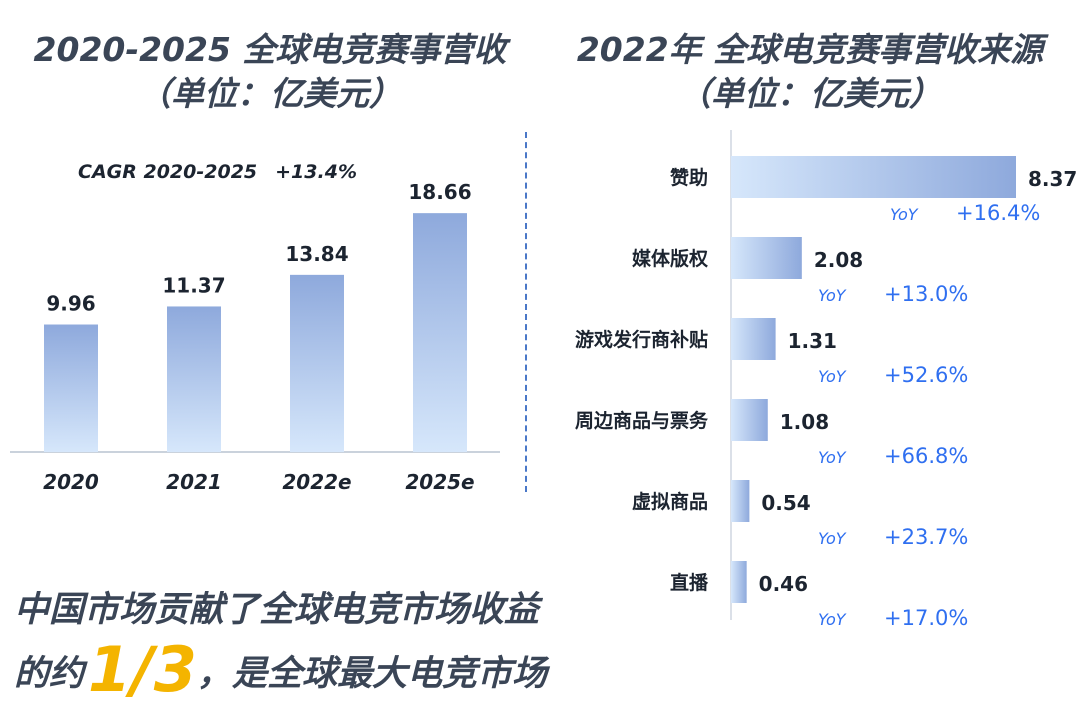  What do you see at coordinates (766, 258) in the screenshot?
I see `bar-媒体版权` at bounding box center [766, 258].